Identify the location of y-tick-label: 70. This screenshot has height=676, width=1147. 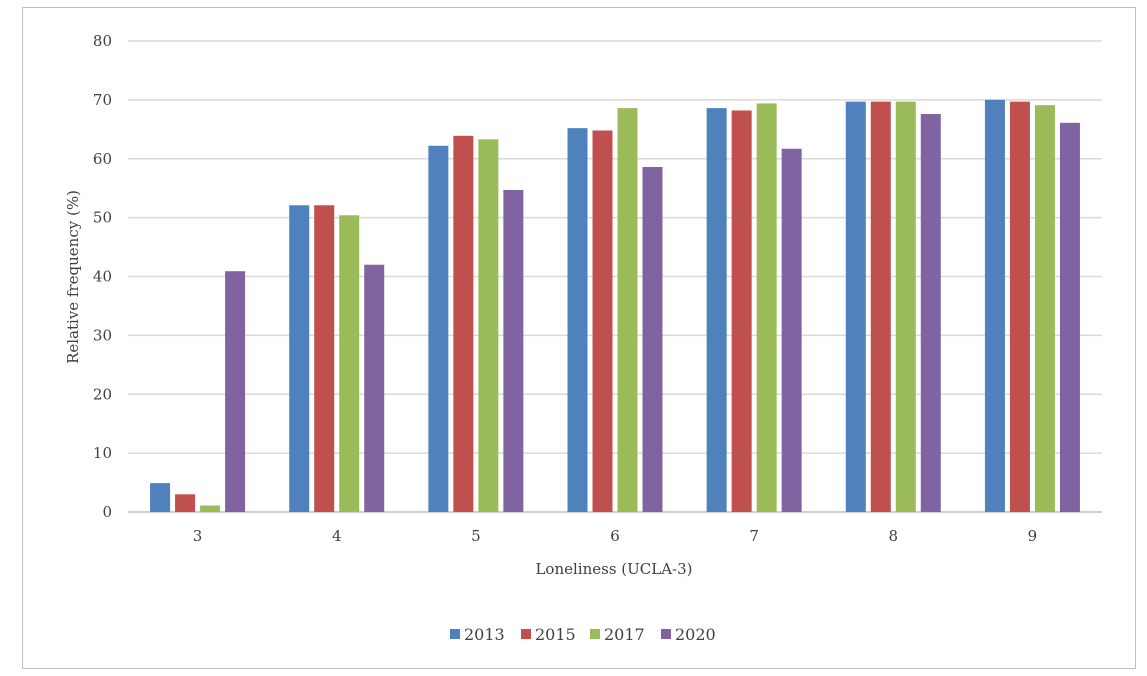
(102, 100).